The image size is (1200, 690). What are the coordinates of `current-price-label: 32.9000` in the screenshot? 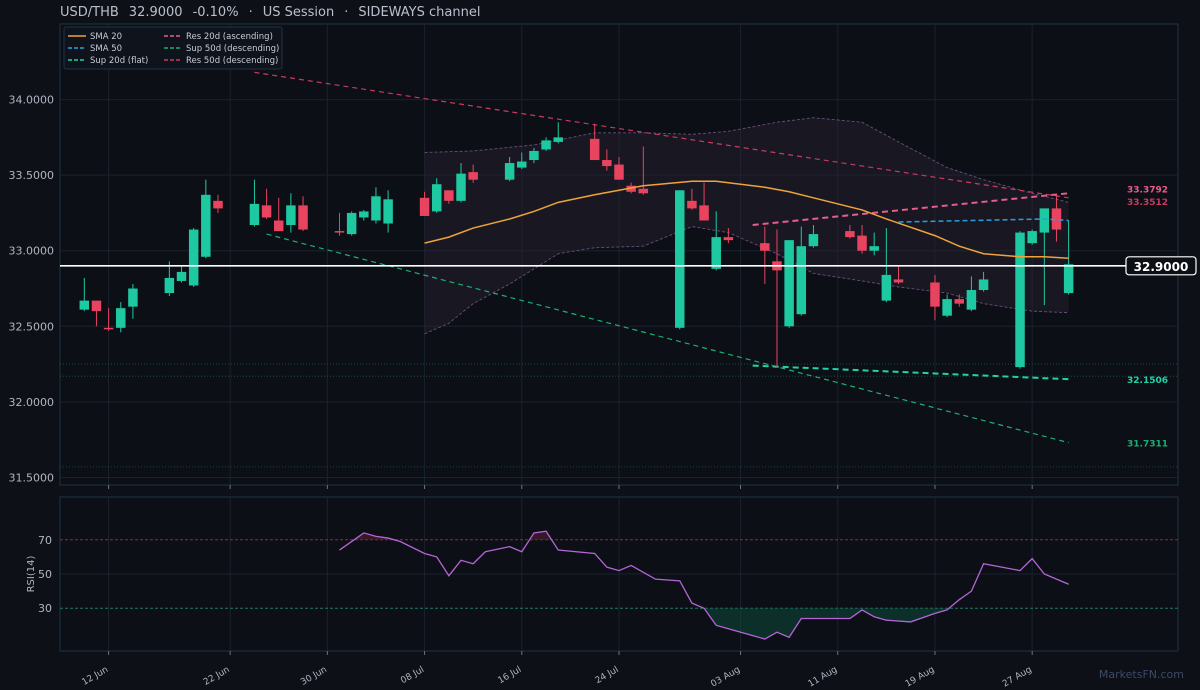 It's located at (1161, 267).